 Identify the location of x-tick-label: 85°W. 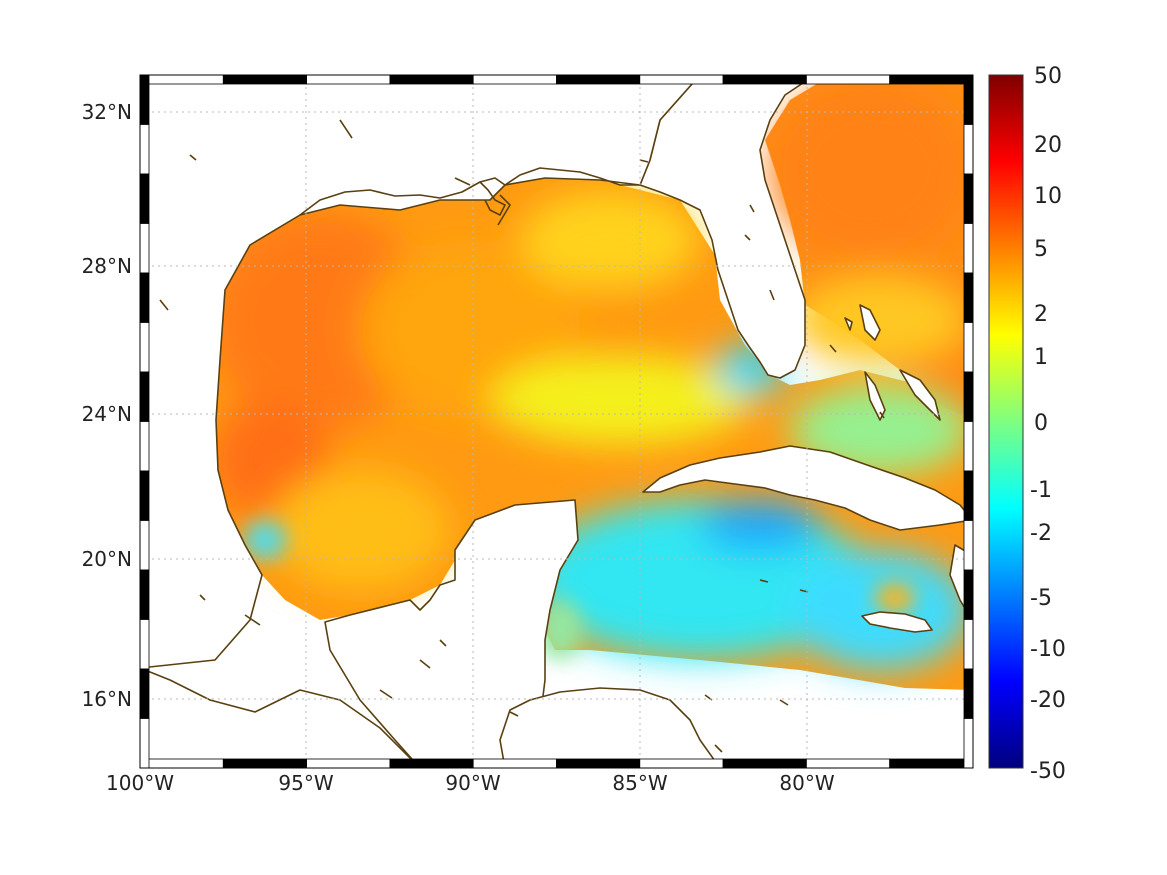
(639, 783).